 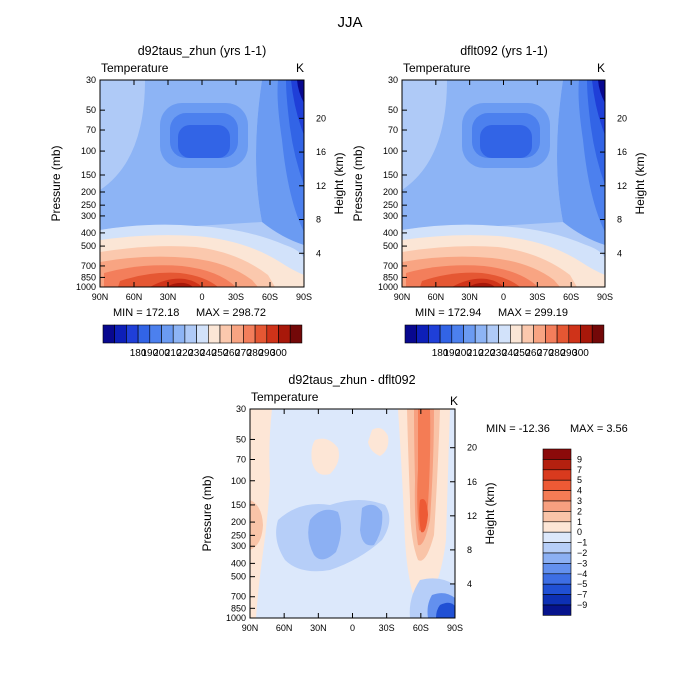 What do you see at coordinates (533, 313) in the screenshot?
I see `panel-2-max-label: MAX = 299.19` at bounding box center [533, 313].